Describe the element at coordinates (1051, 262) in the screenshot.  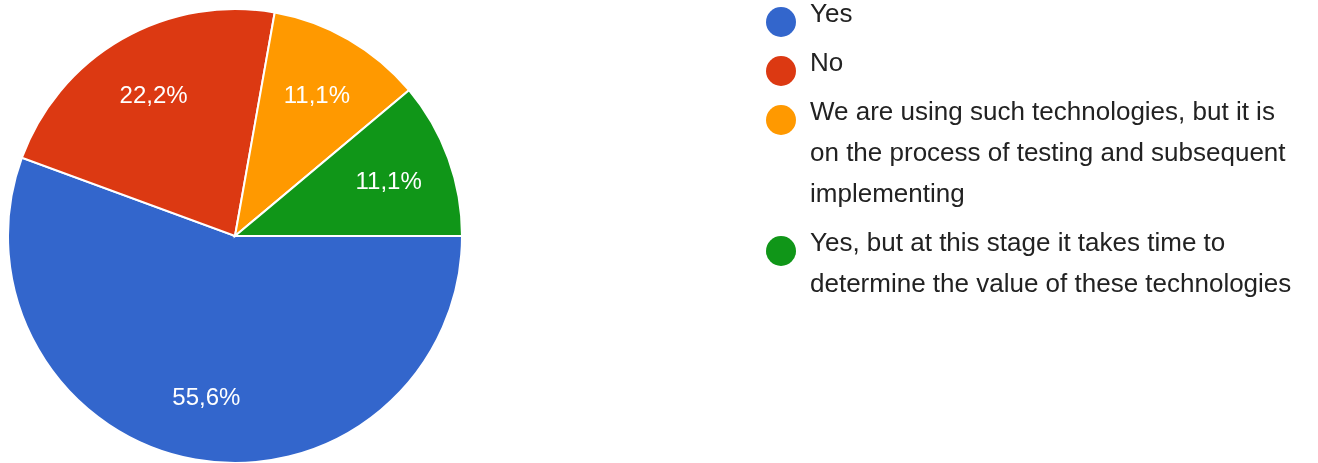
I see `legend-label: Yes, but at this stage it takes time to determine the value of these technologies` at that location.